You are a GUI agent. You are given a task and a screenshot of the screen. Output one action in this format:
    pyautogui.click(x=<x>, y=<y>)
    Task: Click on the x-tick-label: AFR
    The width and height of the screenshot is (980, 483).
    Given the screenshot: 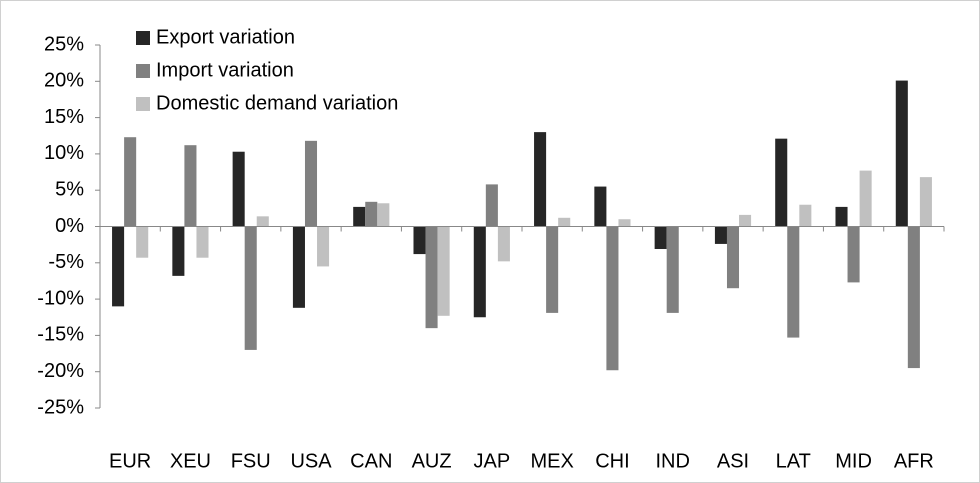 What is the action you would take?
    pyautogui.click(x=914, y=461)
    